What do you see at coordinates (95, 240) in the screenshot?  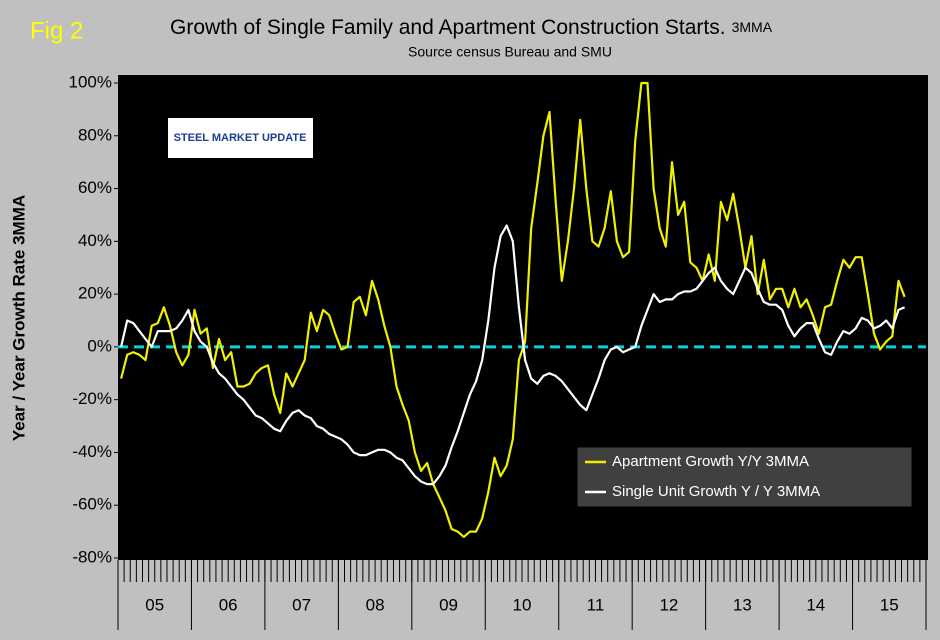 I see `y-tick-label: 40%` at bounding box center [95, 240].